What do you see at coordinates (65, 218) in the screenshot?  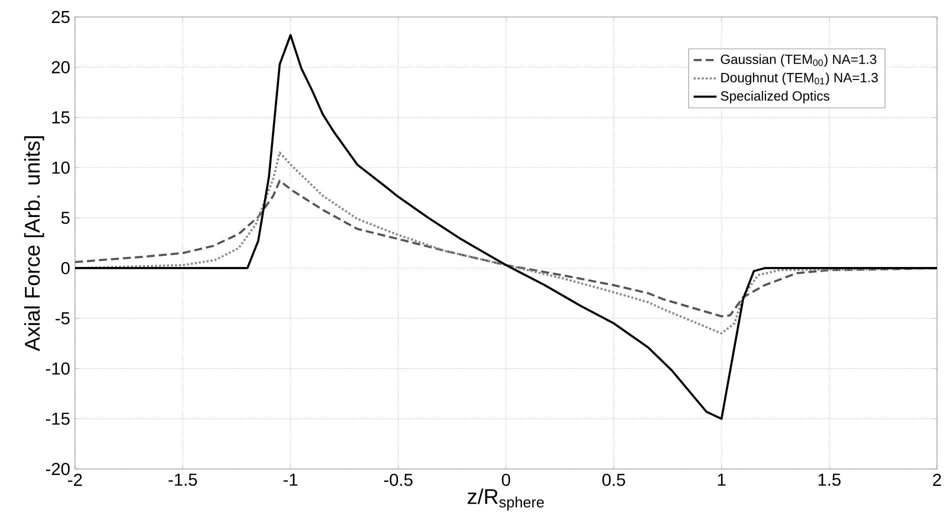 I see `y-tick-label: 5` at bounding box center [65, 218].